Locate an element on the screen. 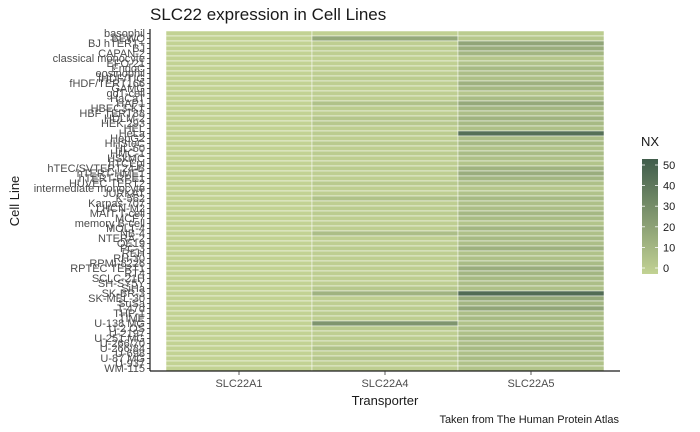 The height and width of the screenshot is (432, 700). y-tick-label: U-698 is located at coordinates (130, 354).